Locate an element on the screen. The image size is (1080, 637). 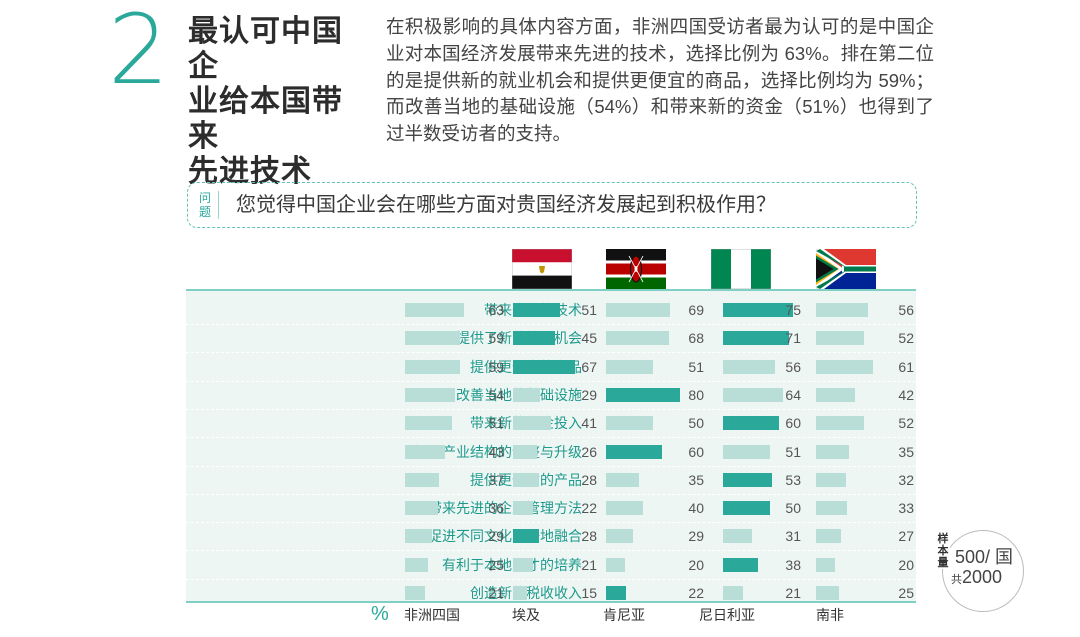
category-label: 推动产业结构的调整与升级 is located at coordinates (498, 451).